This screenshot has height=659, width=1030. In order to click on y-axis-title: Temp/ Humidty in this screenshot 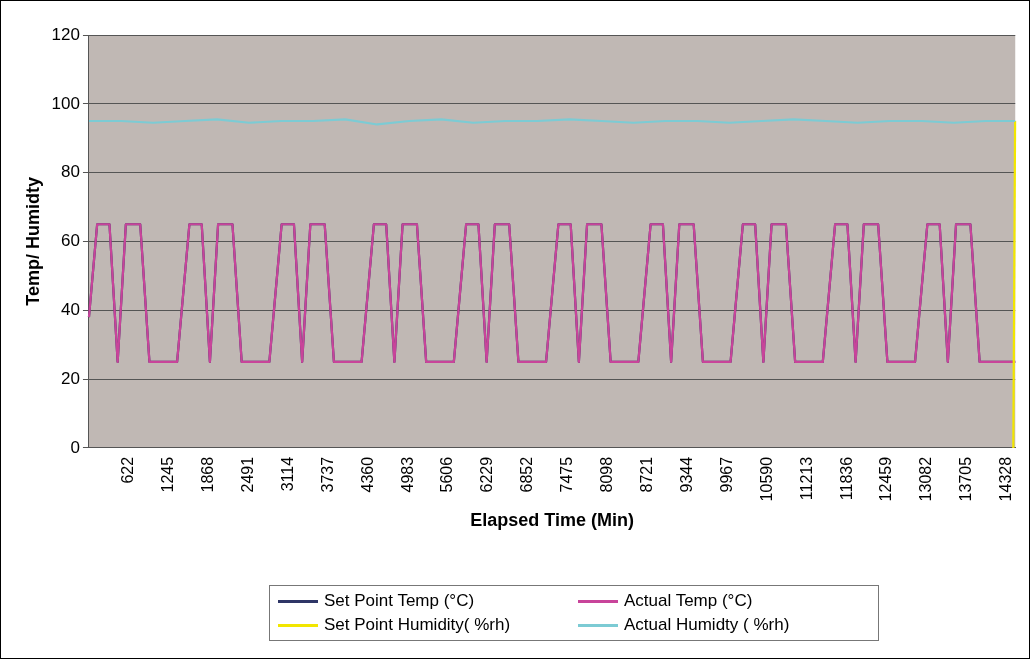, I will do `click(32, 241)`.